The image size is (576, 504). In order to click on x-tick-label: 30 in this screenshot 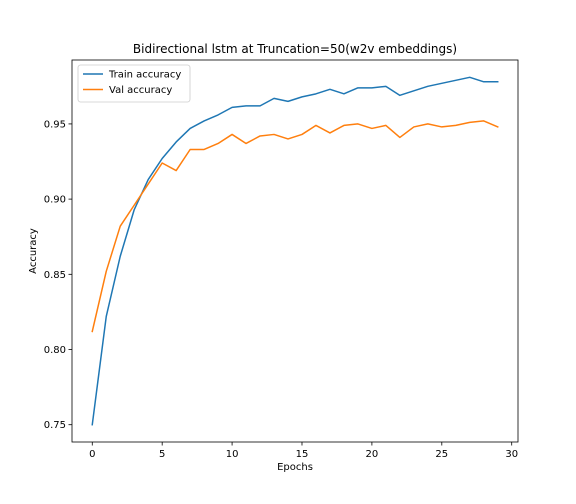, I will do `click(511, 454)`.